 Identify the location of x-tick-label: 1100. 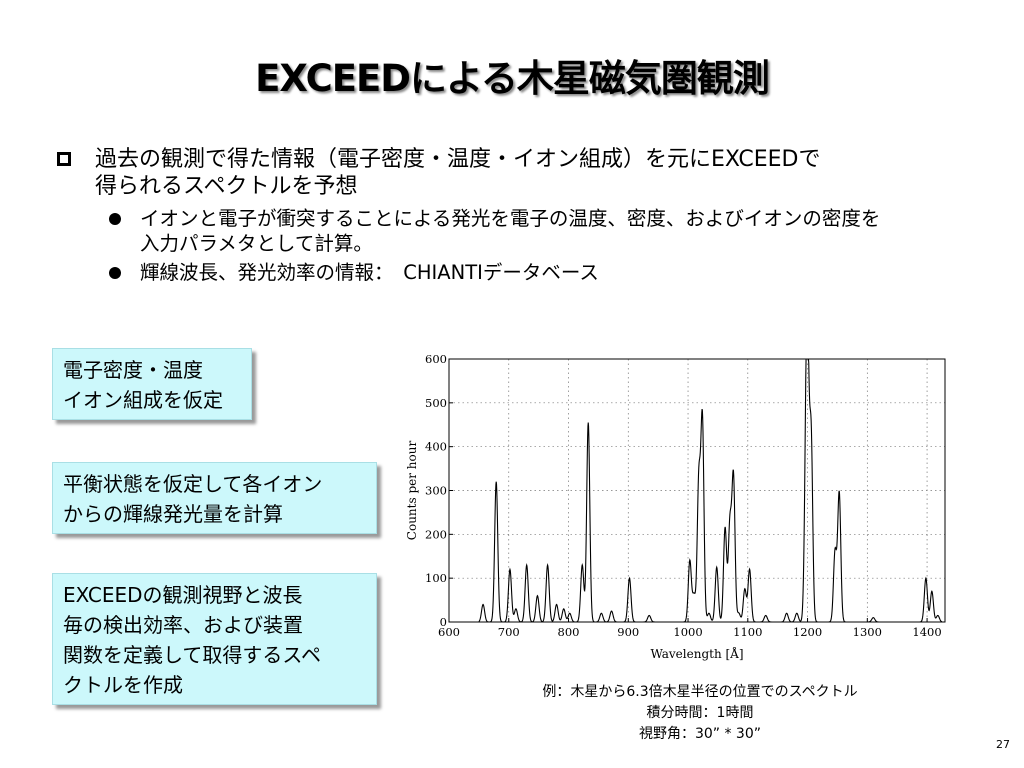
(747, 632).